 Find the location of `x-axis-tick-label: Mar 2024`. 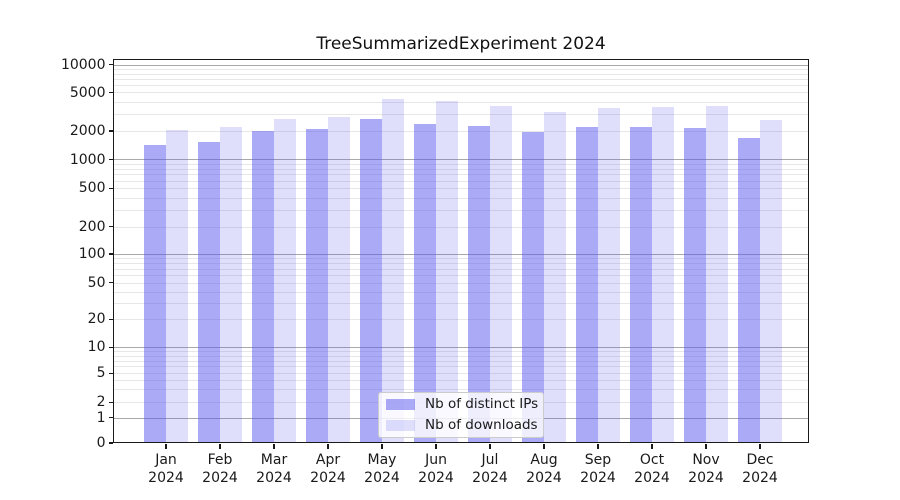

x-axis-tick-label: Mar 2024 is located at coordinates (274, 469).